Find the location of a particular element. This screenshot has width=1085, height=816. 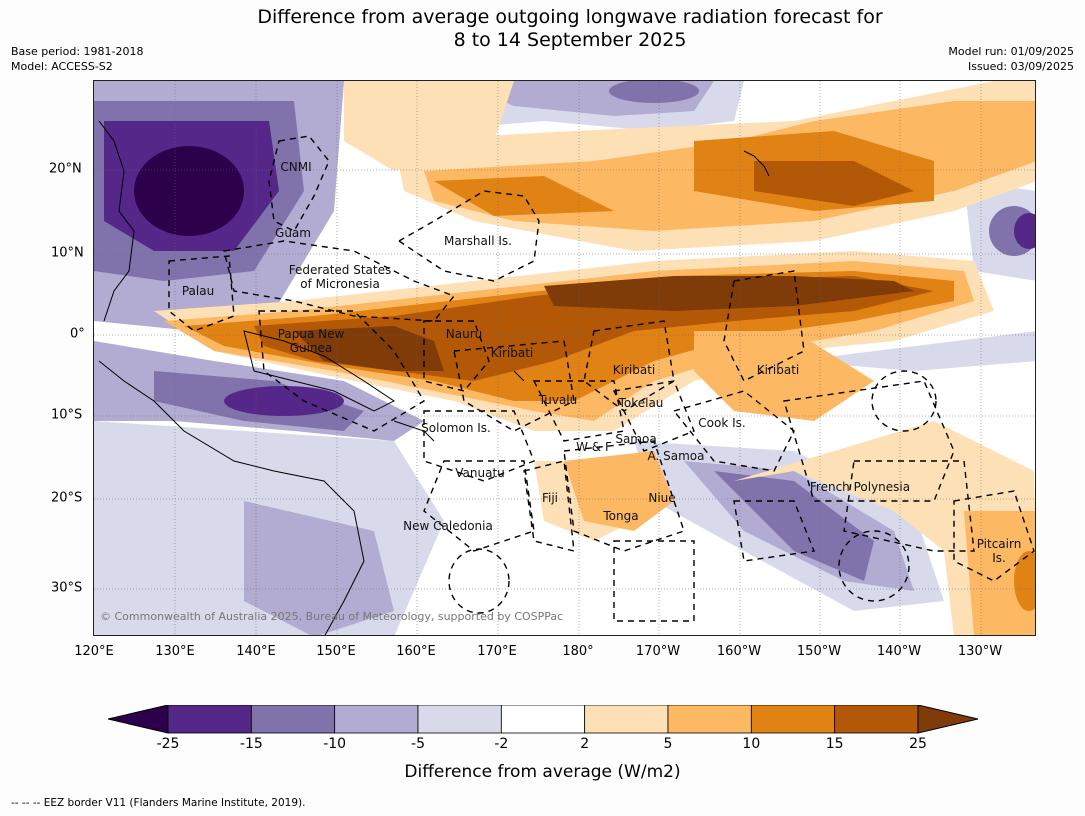

lon-label-170e: 170°E is located at coordinates (497, 651).